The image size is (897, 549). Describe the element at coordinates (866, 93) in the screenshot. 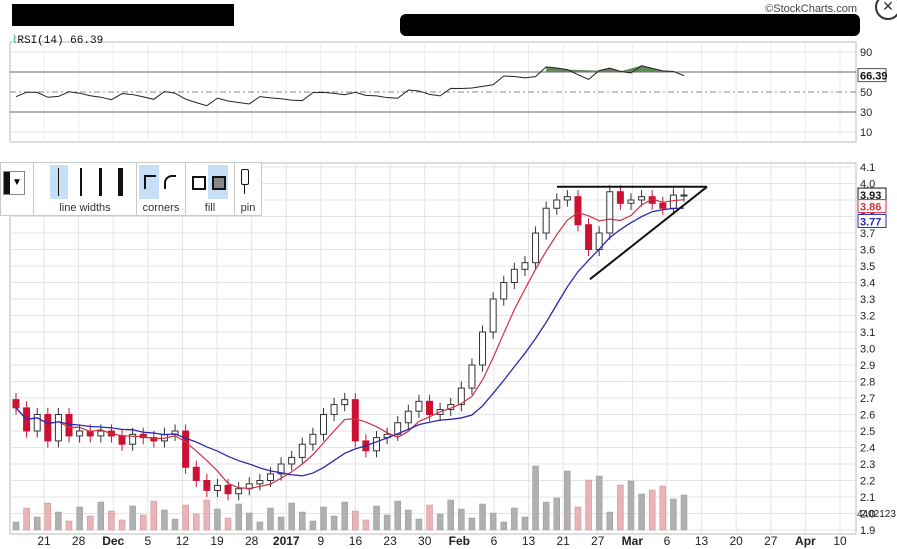

I see `rsi-tick-label: 50` at that location.